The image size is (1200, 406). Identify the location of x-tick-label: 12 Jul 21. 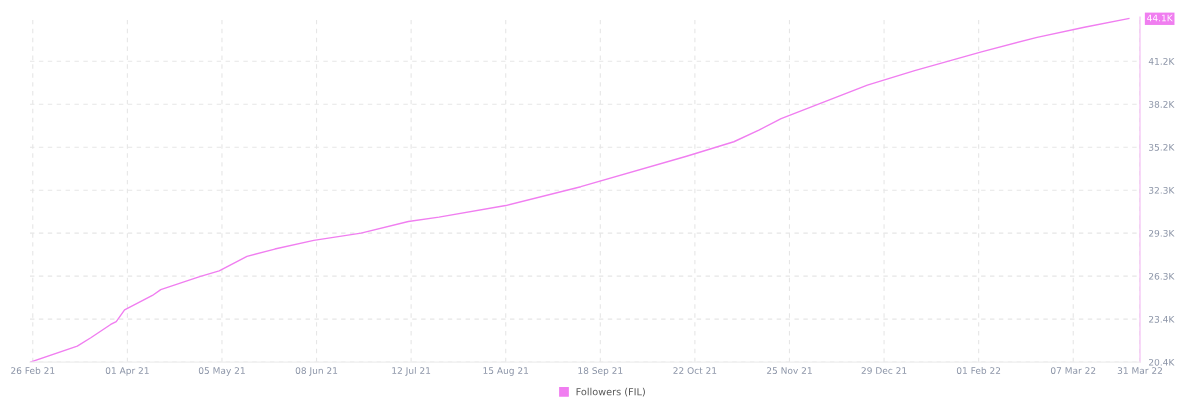
(411, 371).